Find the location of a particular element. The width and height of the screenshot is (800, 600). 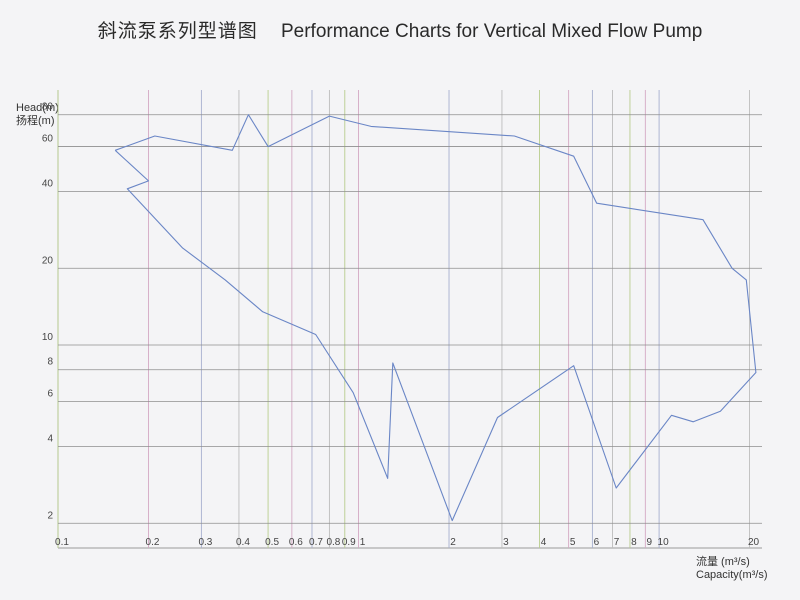

x-axis-label: 流量 (m³/s) Capacity(m³/s) is located at coordinates (732, 569).